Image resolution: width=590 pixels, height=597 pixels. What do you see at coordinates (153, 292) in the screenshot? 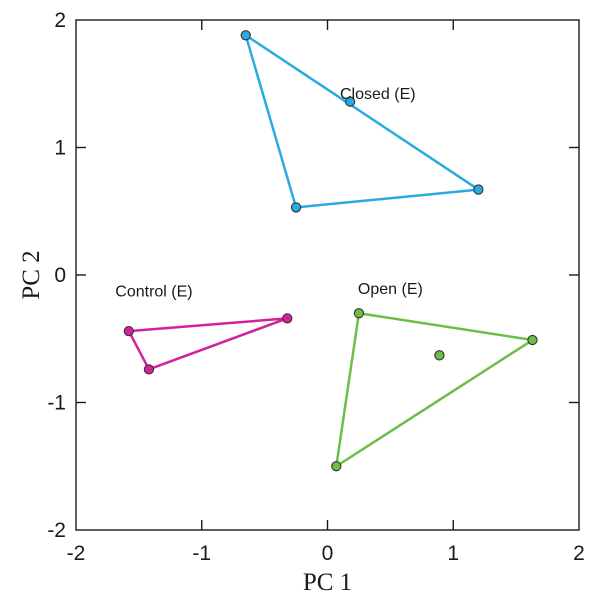
I see `annotation-label: Control (E)` at bounding box center [153, 292].